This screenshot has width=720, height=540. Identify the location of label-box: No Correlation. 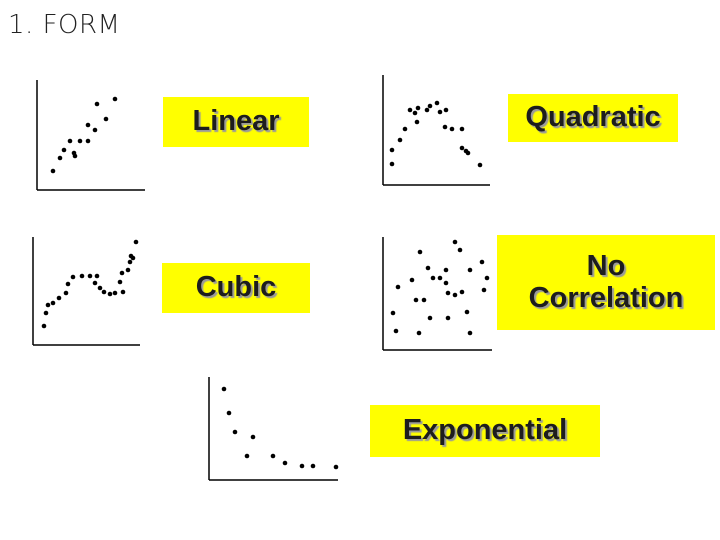
(606, 282).